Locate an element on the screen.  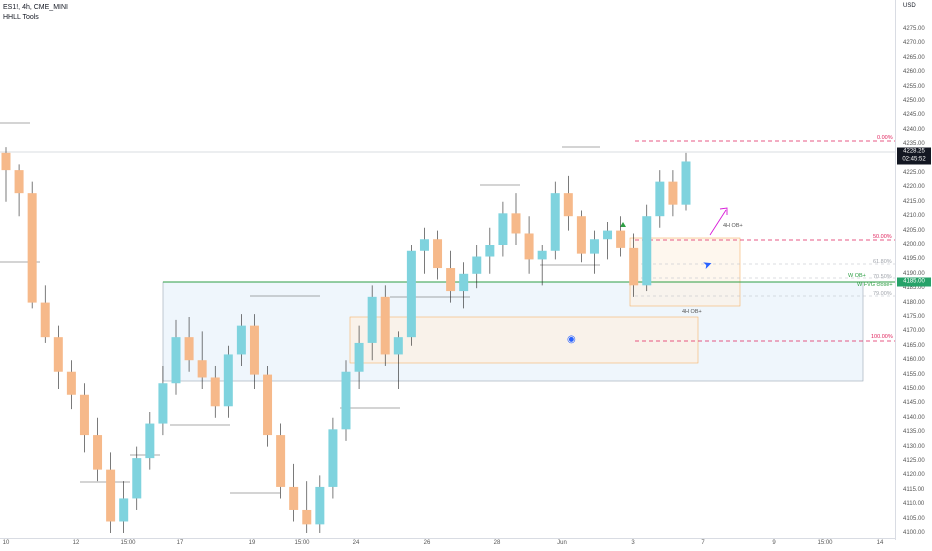
y-tick-label: 4265.00 is located at coordinates (914, 57).